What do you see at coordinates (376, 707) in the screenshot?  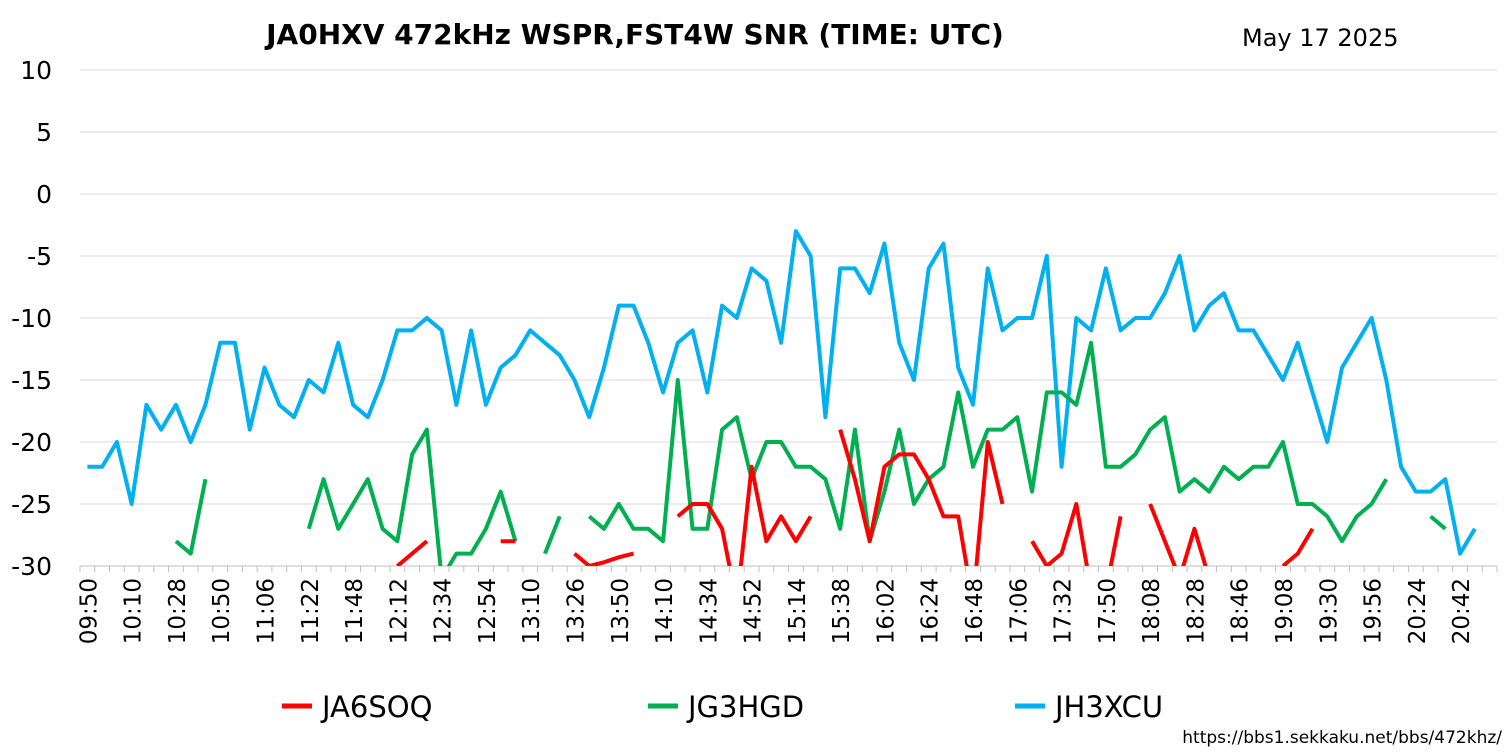 I see `legend-label-ja6soq: JA6SOQ` at bounding box center [376, 707].